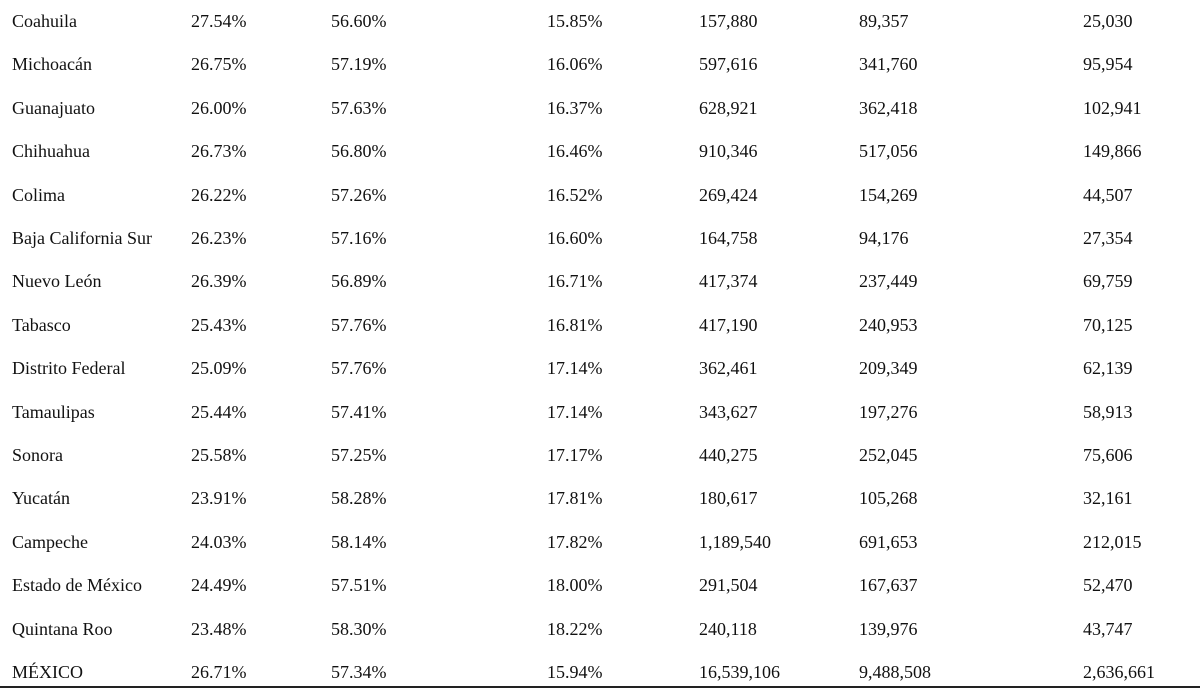 Image resolution: width=1200 pixels, height=700 pixels. Describe the element at coordinates (219, 64) in the screenshot. I see `value-cell: 26.75%` at that location.